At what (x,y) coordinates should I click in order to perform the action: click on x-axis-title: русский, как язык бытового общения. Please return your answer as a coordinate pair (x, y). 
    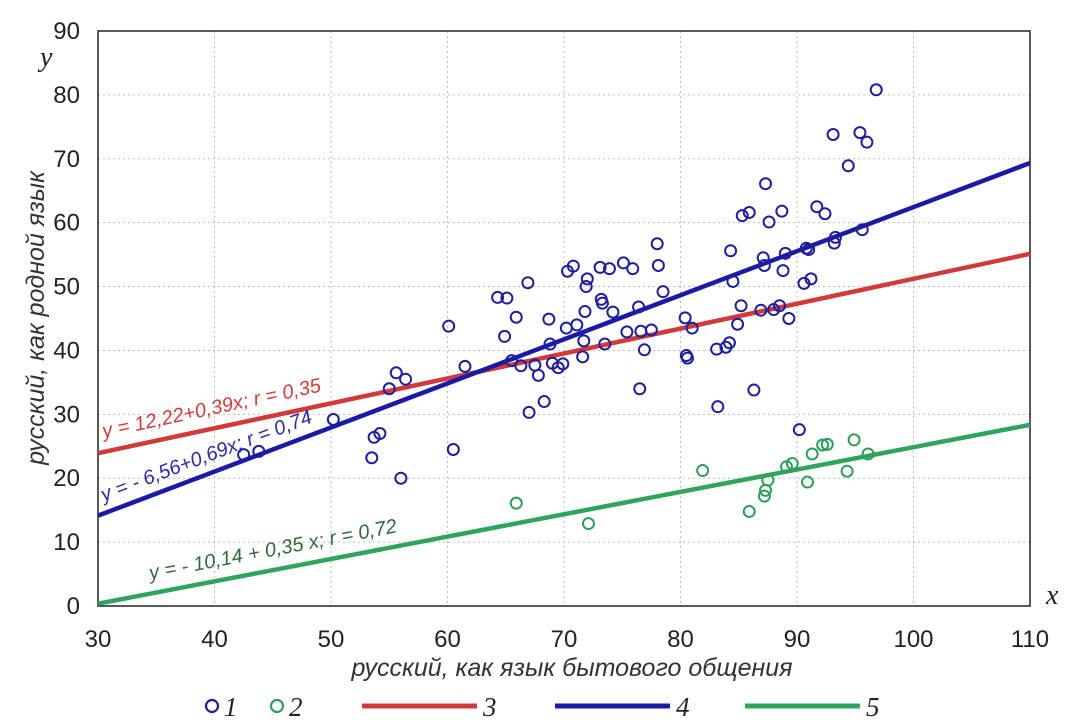
    Looking at the image, I should click on (571, 668).